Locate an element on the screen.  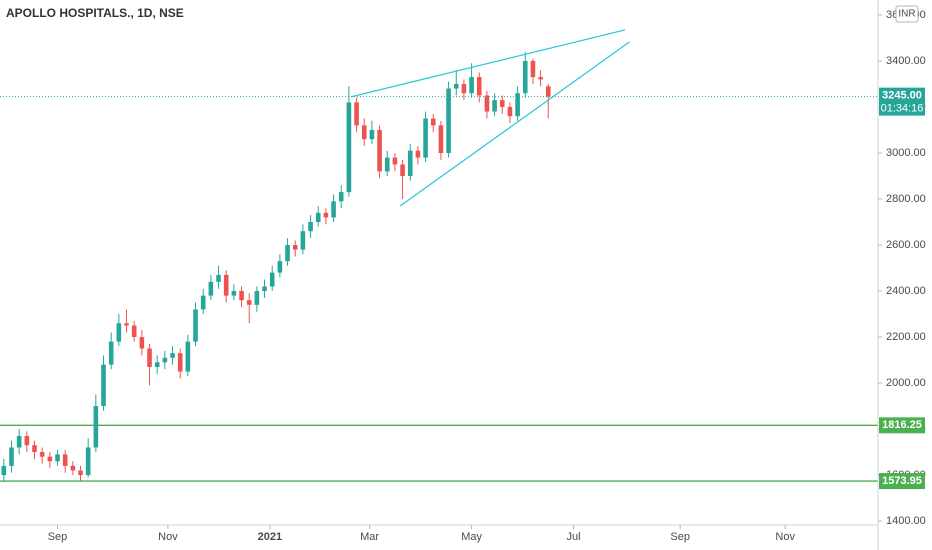
level-label: 1816.25 is located at coordinates (902, 425).